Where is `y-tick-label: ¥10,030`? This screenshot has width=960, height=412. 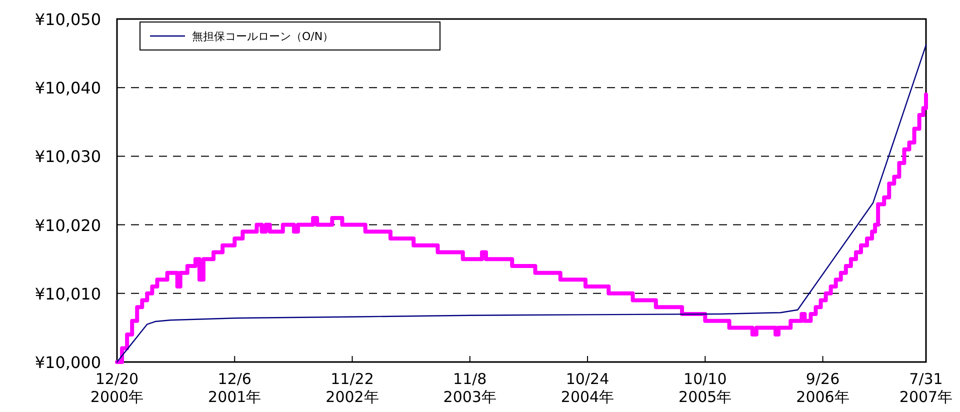
y-tick-label: ¥10,030 is located at coordinates (67, 156).